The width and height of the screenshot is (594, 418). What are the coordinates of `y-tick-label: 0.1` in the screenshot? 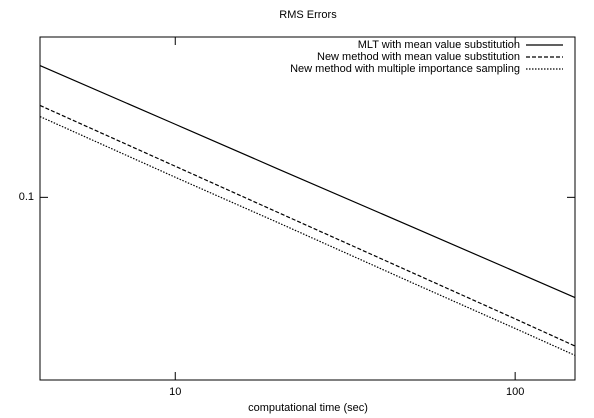 It's located at (26, 197).